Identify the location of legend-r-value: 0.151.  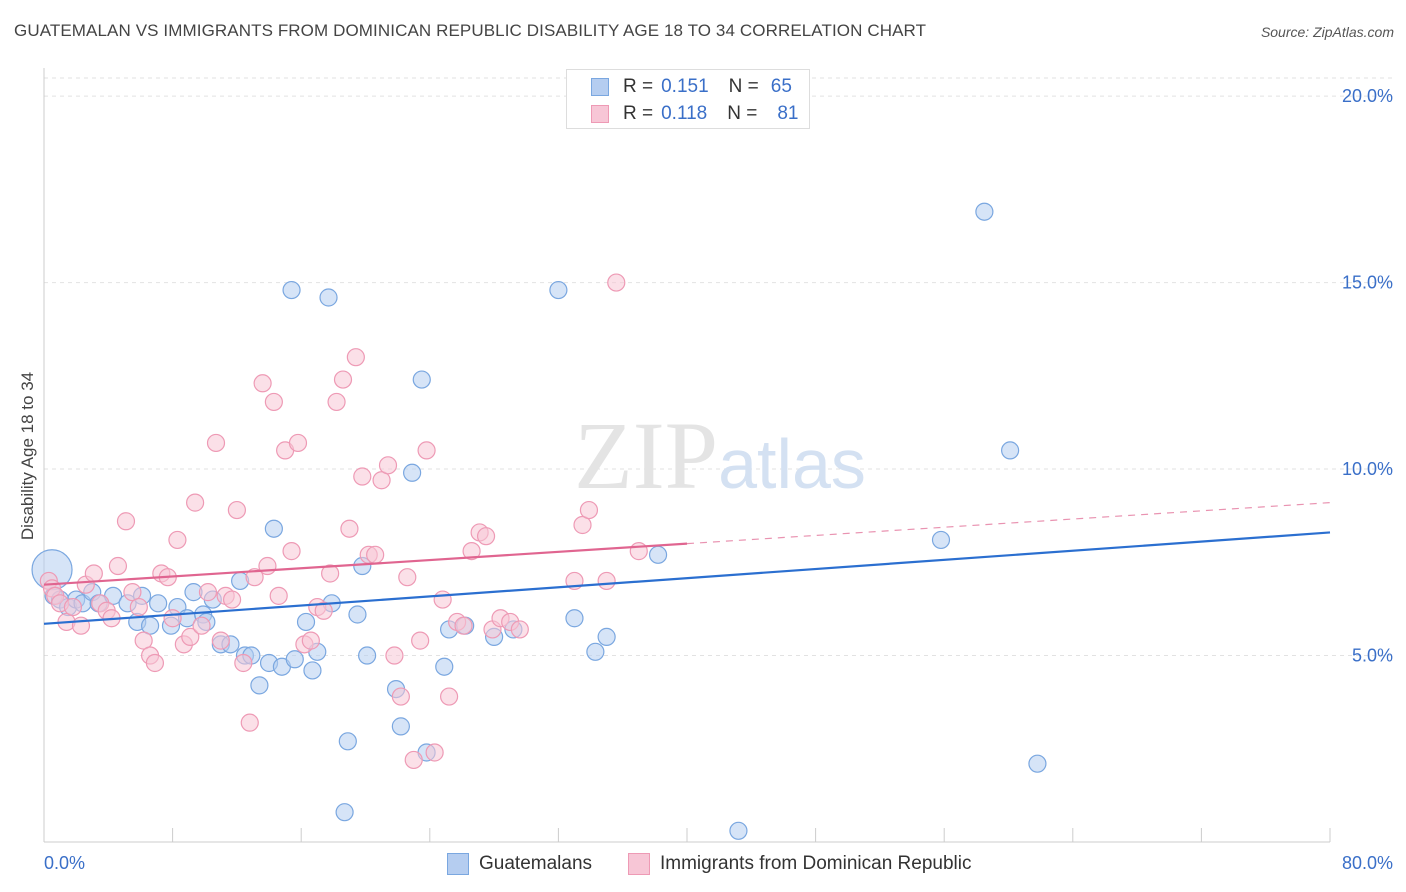
(685, 86).